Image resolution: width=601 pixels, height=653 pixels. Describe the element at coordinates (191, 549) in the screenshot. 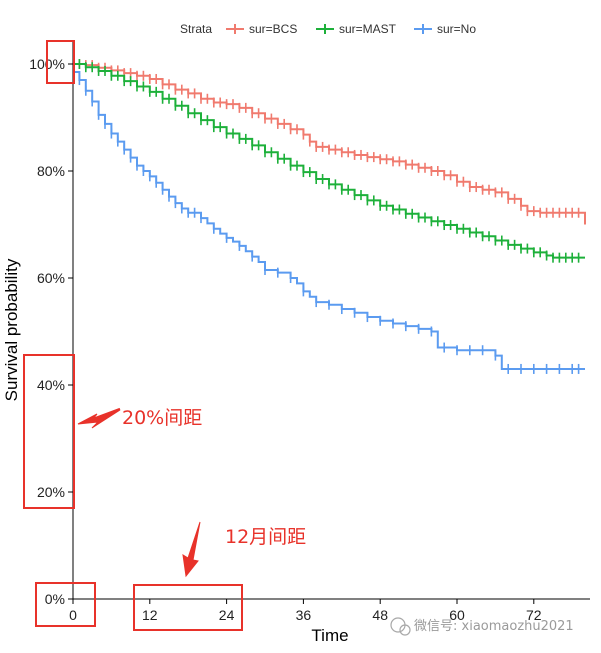

I see `annotation-arrow-x` at that location.